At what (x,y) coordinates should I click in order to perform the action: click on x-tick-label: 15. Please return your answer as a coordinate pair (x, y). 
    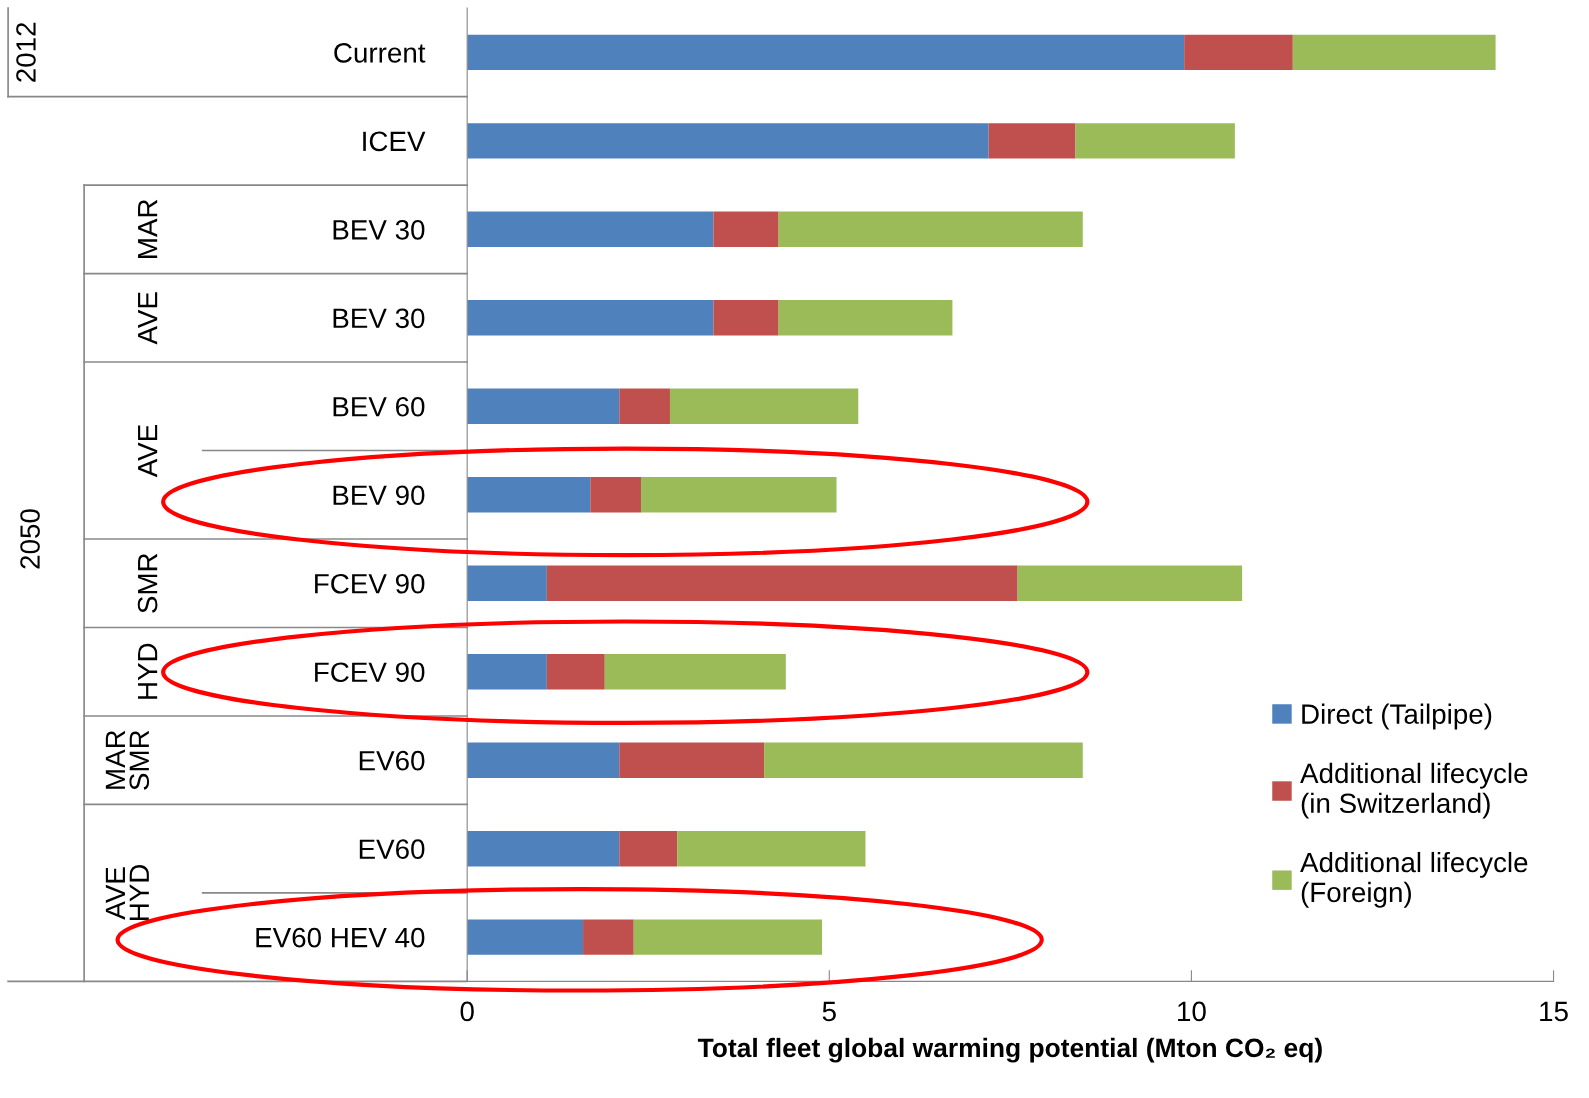
    Looking at the image, I should click on (1554, 1011).